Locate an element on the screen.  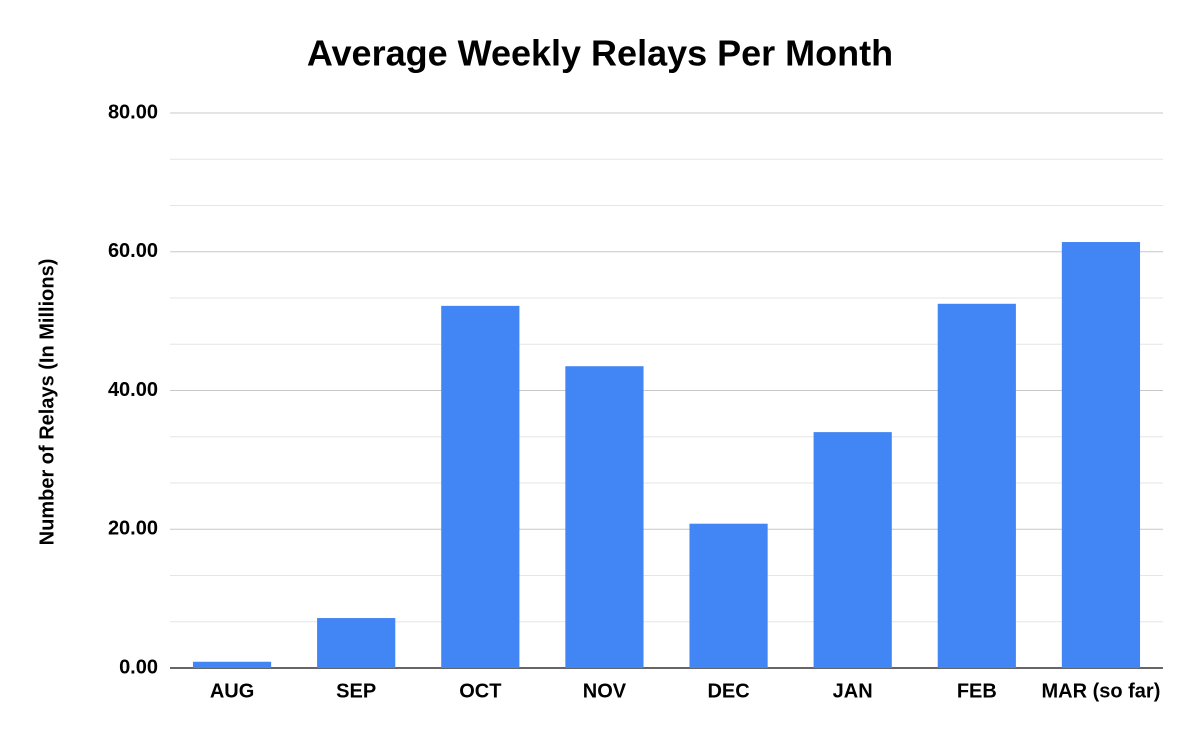
x-tick-label: AUG is located at coordinates (232, 691).